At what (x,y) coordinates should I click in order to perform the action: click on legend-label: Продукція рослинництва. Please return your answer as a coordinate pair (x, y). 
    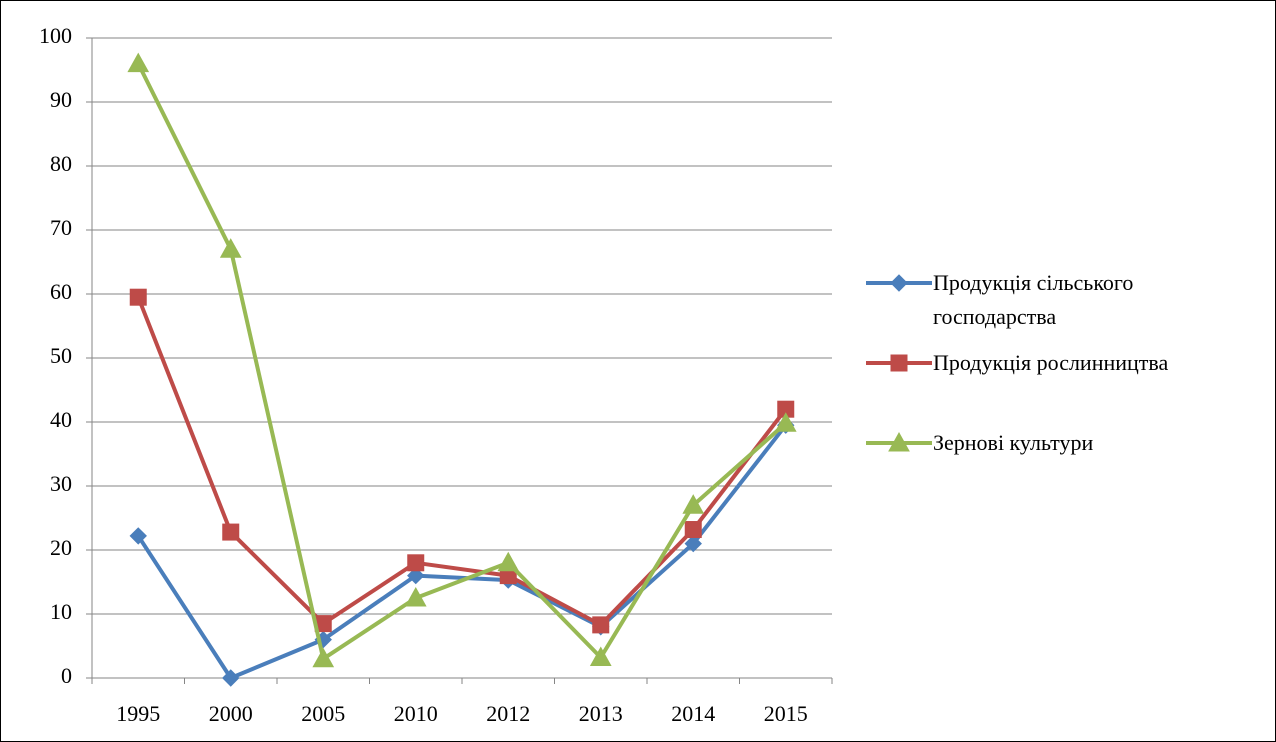
    Looking at the image, I should click on (1051, 362).